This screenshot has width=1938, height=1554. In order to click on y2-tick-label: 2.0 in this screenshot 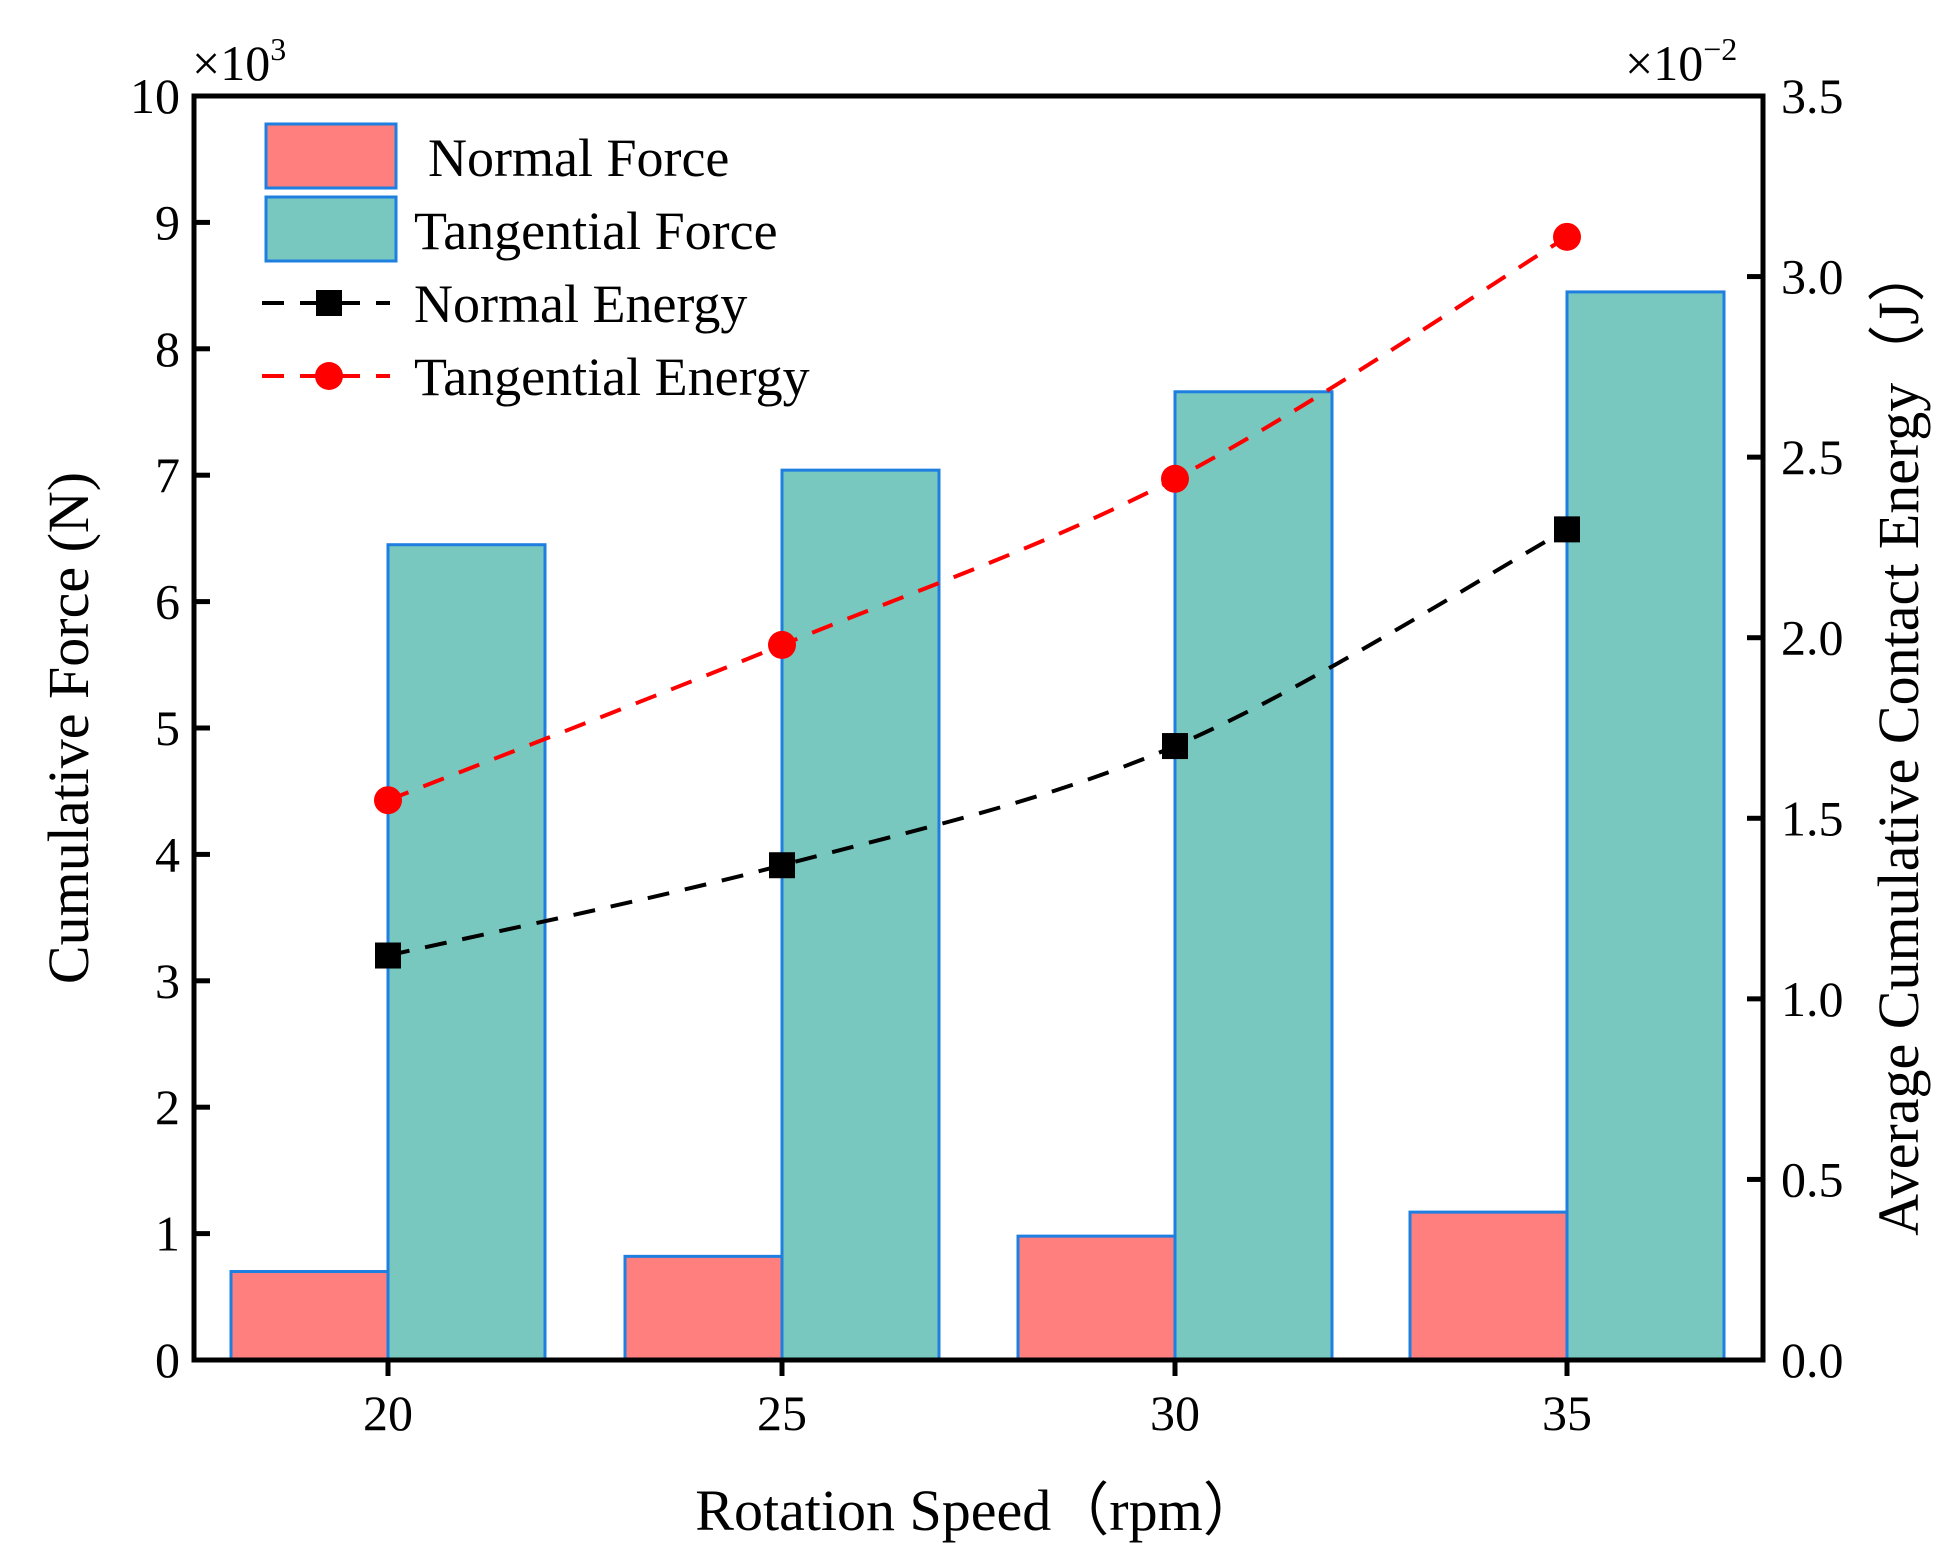, I will do `click(1812, 638)`.